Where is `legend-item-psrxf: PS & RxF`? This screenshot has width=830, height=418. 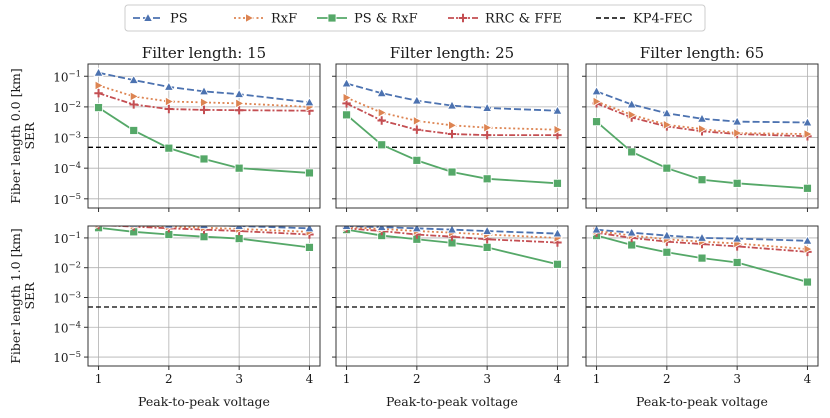
legend-item-psrxf: PS & RxF is located at coordinates (367, 19).